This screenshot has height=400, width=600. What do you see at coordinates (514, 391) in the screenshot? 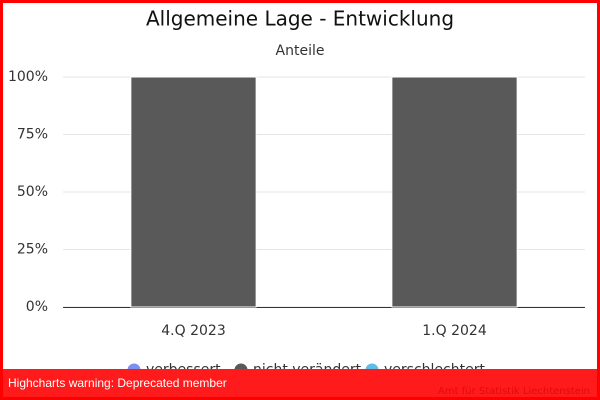
I see `credits: Amt für Statistik Liechtenstein` at bounding box center [514, 391].